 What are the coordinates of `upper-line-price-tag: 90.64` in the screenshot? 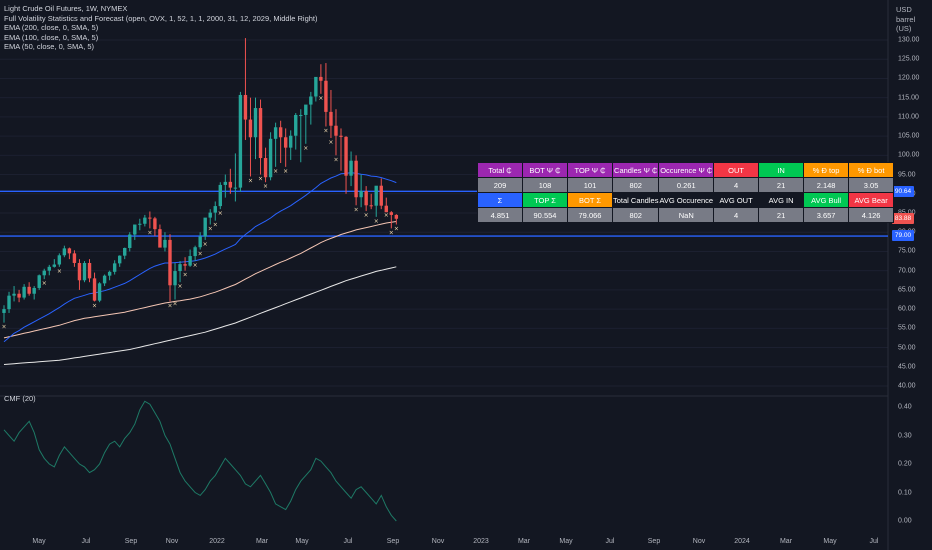 It's located at (903, 191).